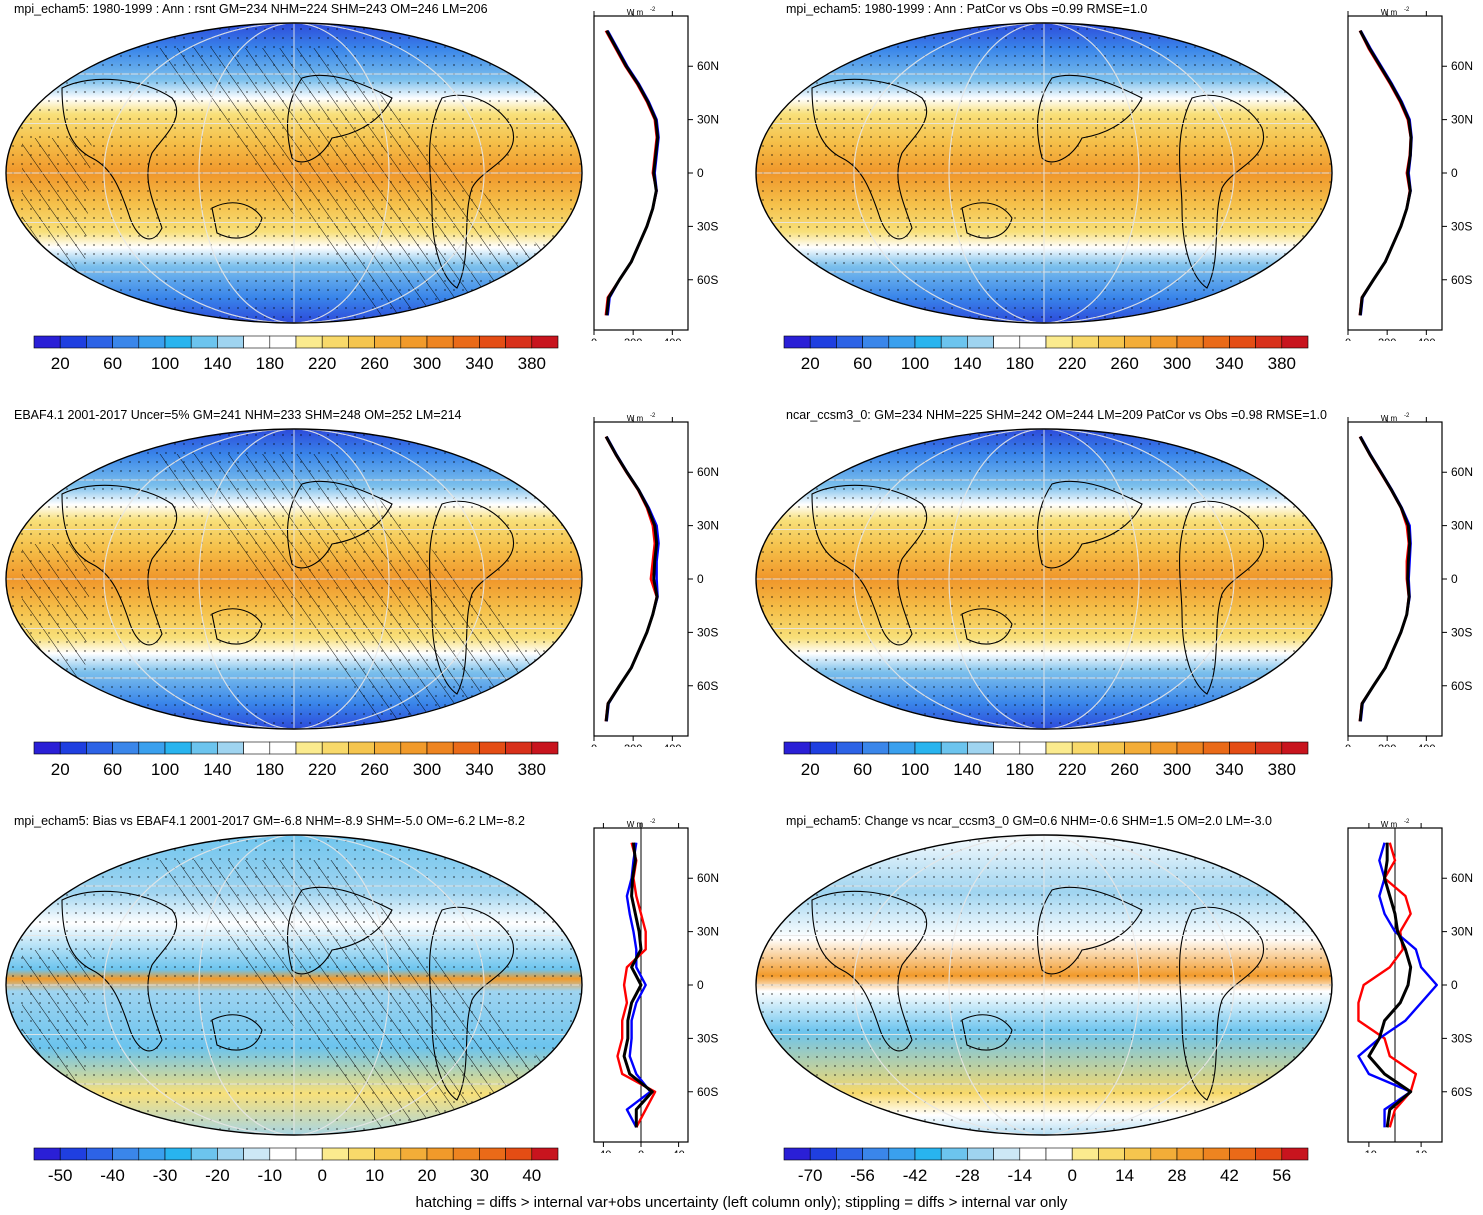  I want to click on colorbar-label: 14, so click(1124, 1175).